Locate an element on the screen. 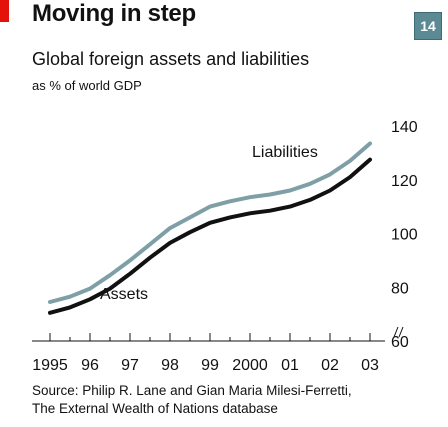  unit-label: as % of world GDP is located at coordinates (87, 85).